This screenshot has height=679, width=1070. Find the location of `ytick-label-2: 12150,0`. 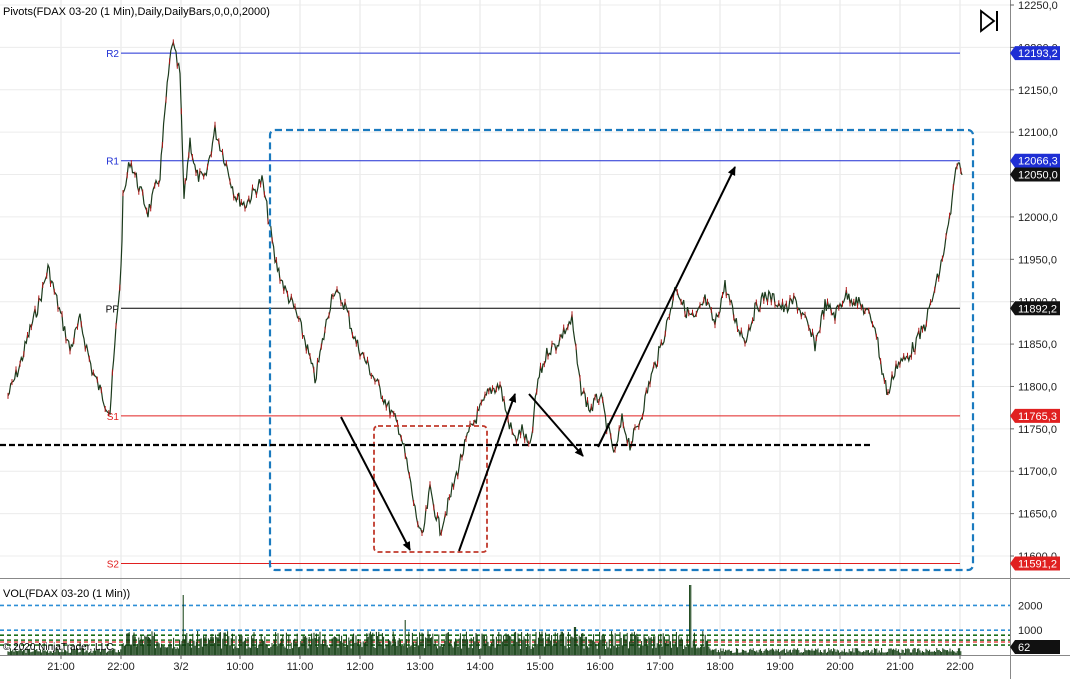

ytick-label-2: 12150,0 is located at coordinates (1038, 91).